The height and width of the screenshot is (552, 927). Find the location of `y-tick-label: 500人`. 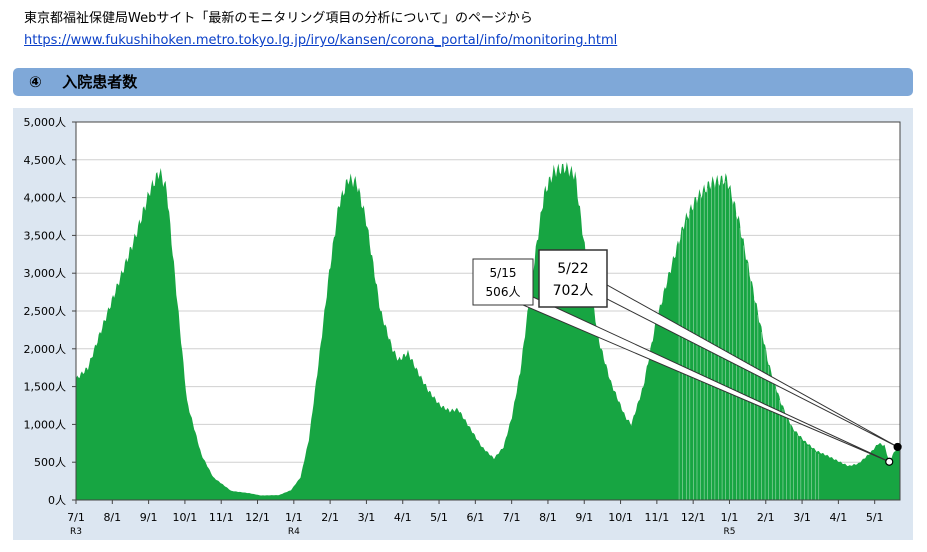

y-tick-label: 500人 is located at coordinates (50, 462).